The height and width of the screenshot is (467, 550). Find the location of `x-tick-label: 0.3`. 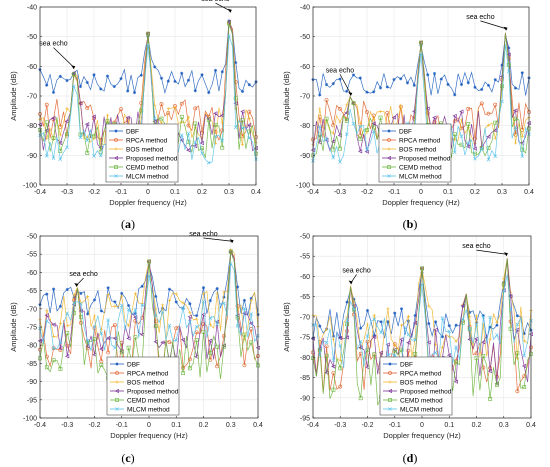

x-tick-label: 0.3 is located at coordinates (504, 425).